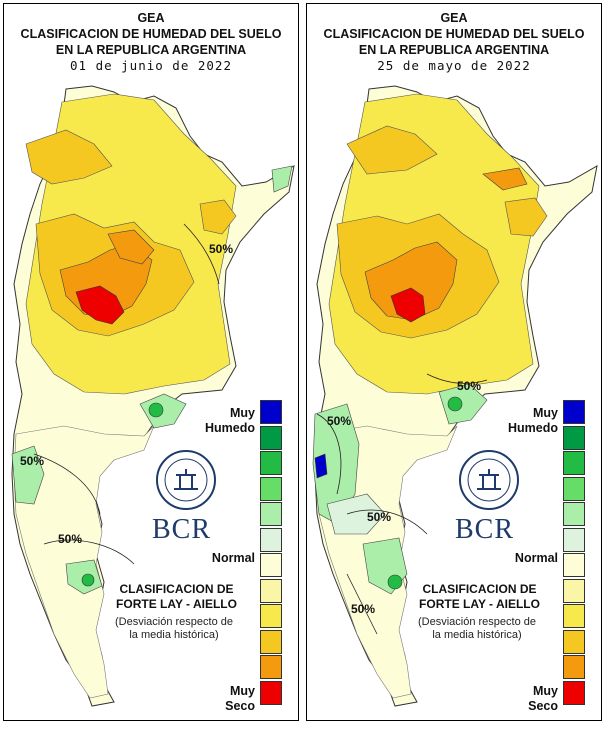  I want to click on map-date: 01 de junio de 2022, so click(151, 65).